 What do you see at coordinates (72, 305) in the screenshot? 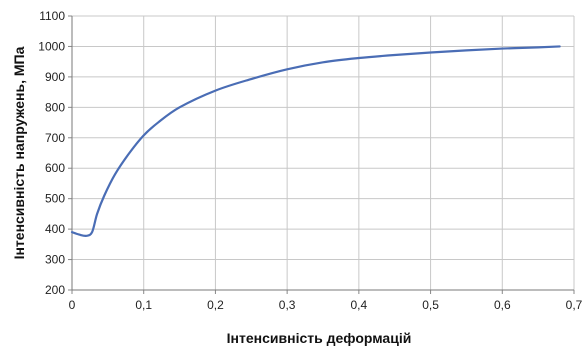
I see `x-tick-label: 0` at bounding box center [72, 305].